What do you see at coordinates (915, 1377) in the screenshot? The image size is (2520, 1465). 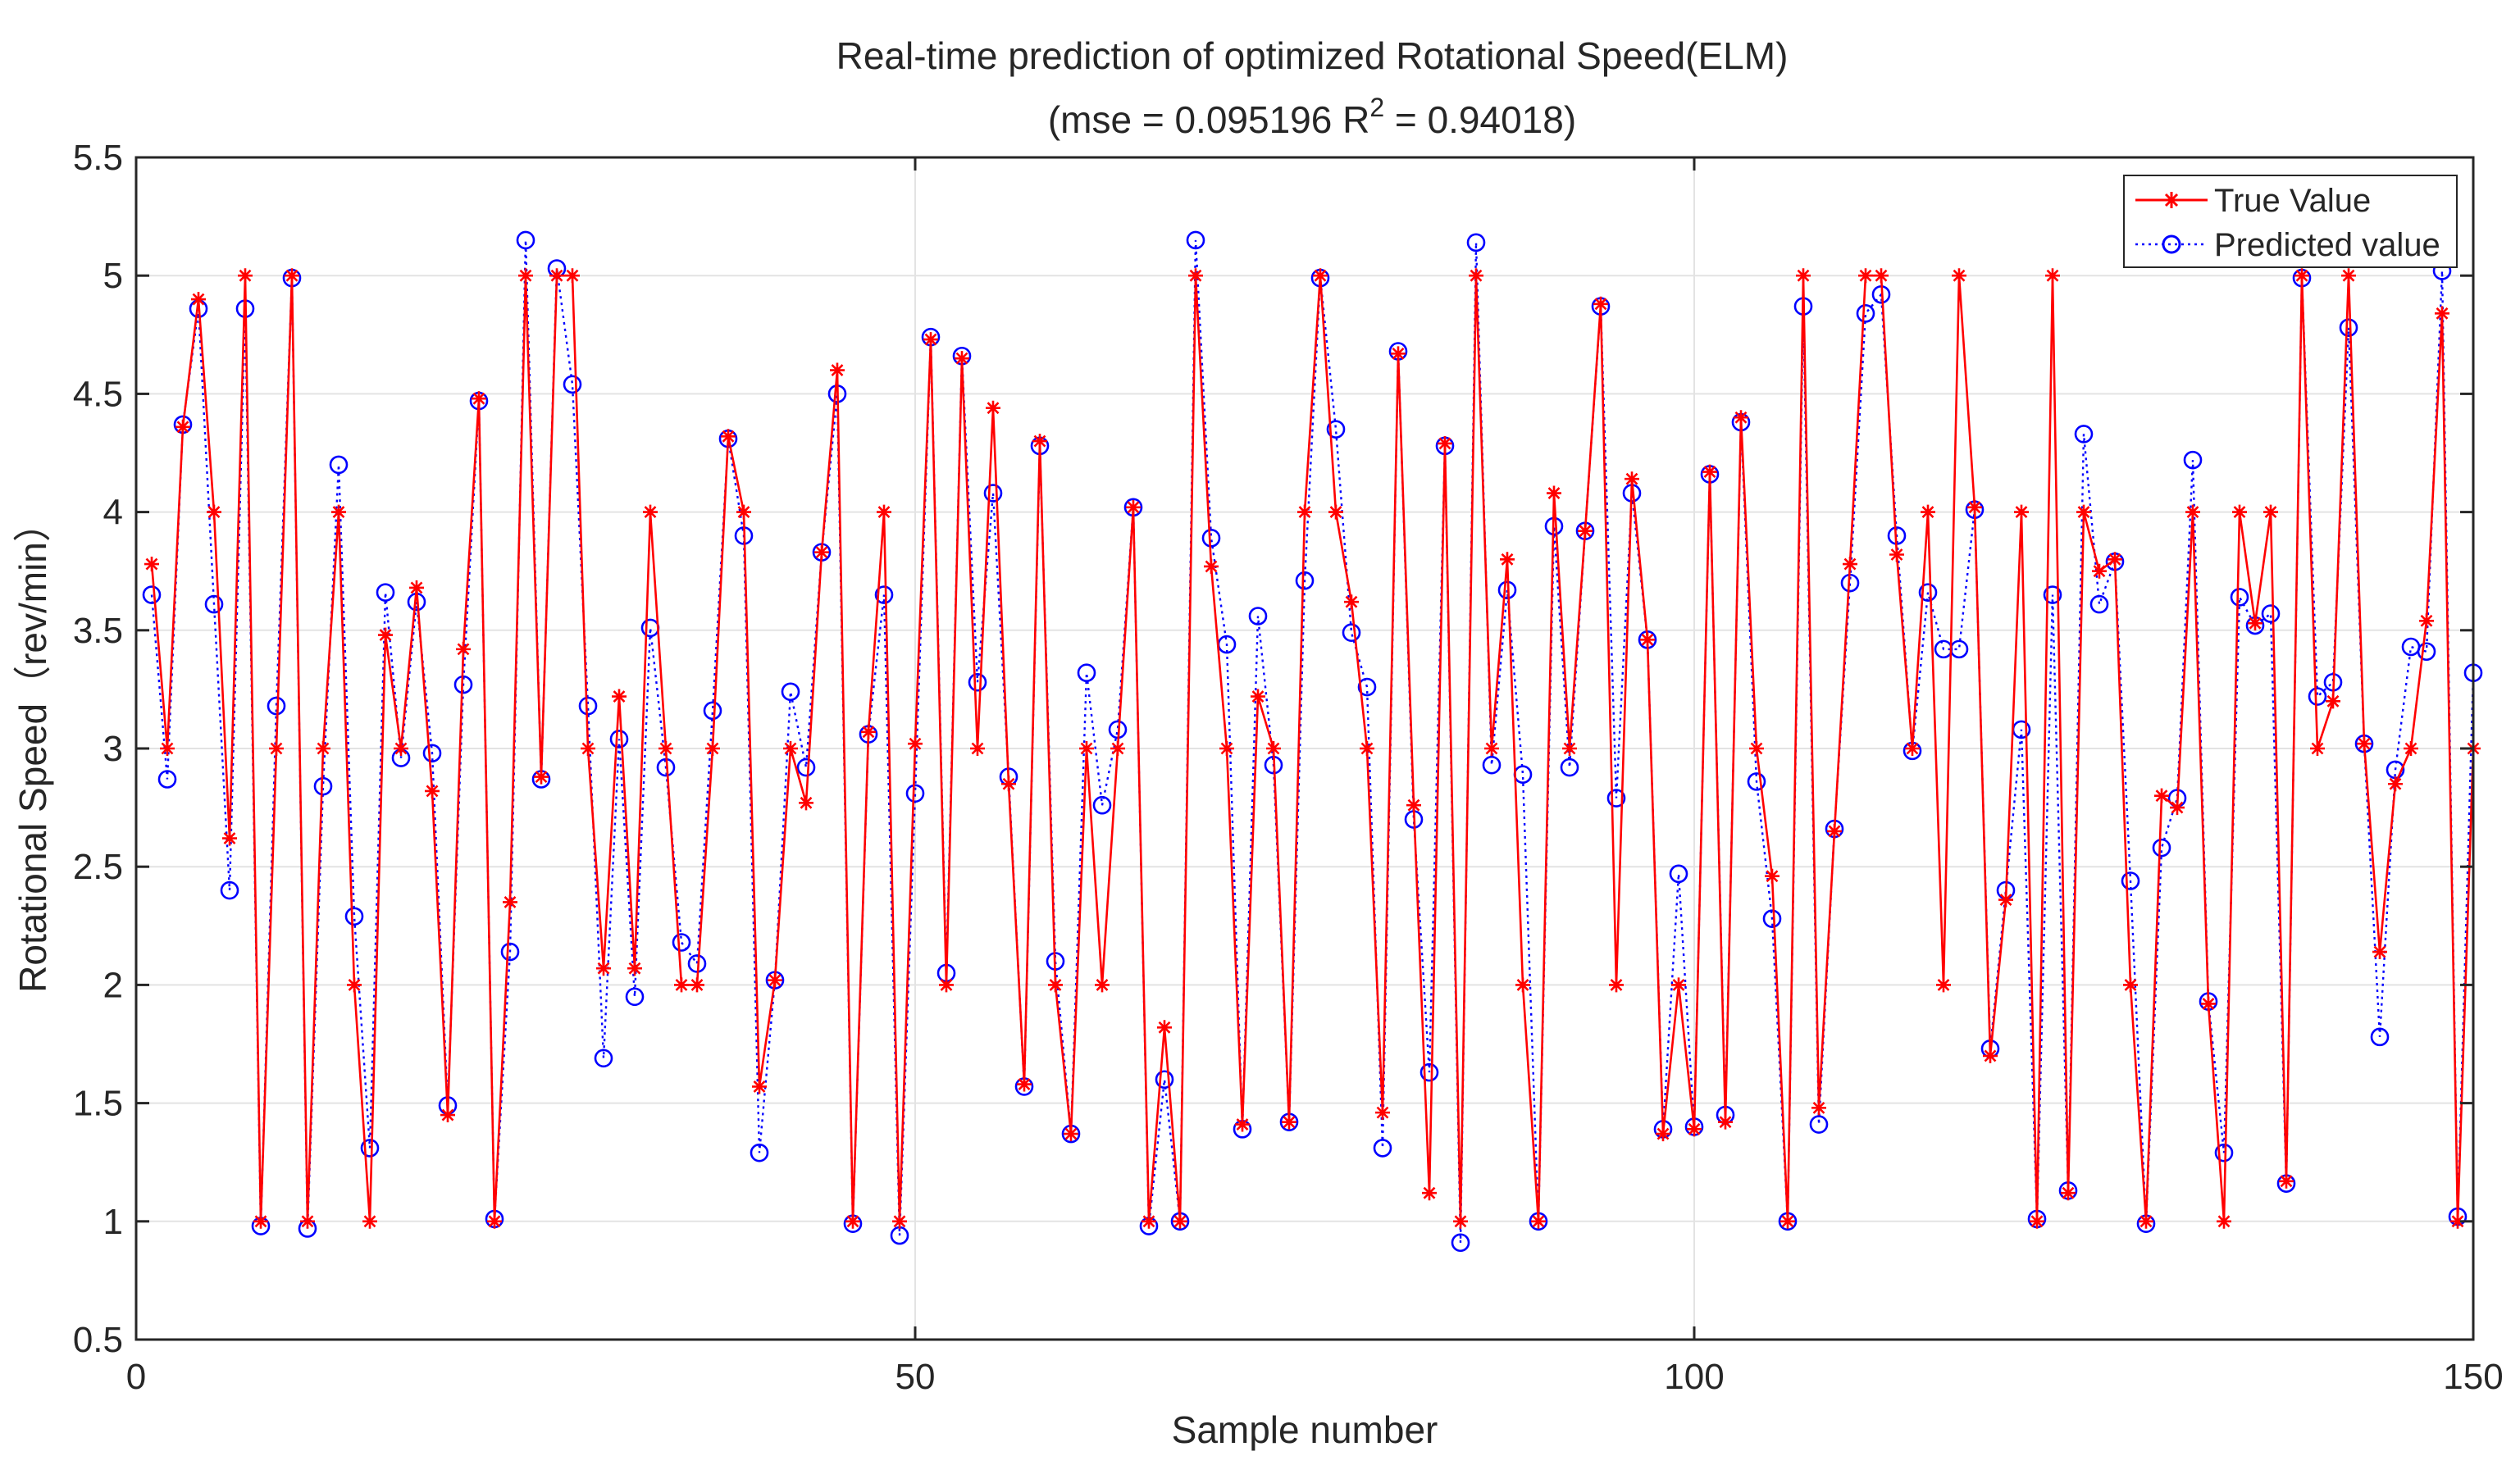 I see `x-tick-label: 50` at bounding box center [915, 1377].